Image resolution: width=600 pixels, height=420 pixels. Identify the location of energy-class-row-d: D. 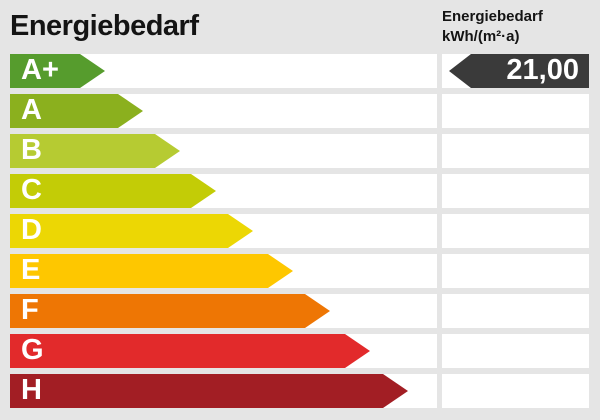
(299, 231).